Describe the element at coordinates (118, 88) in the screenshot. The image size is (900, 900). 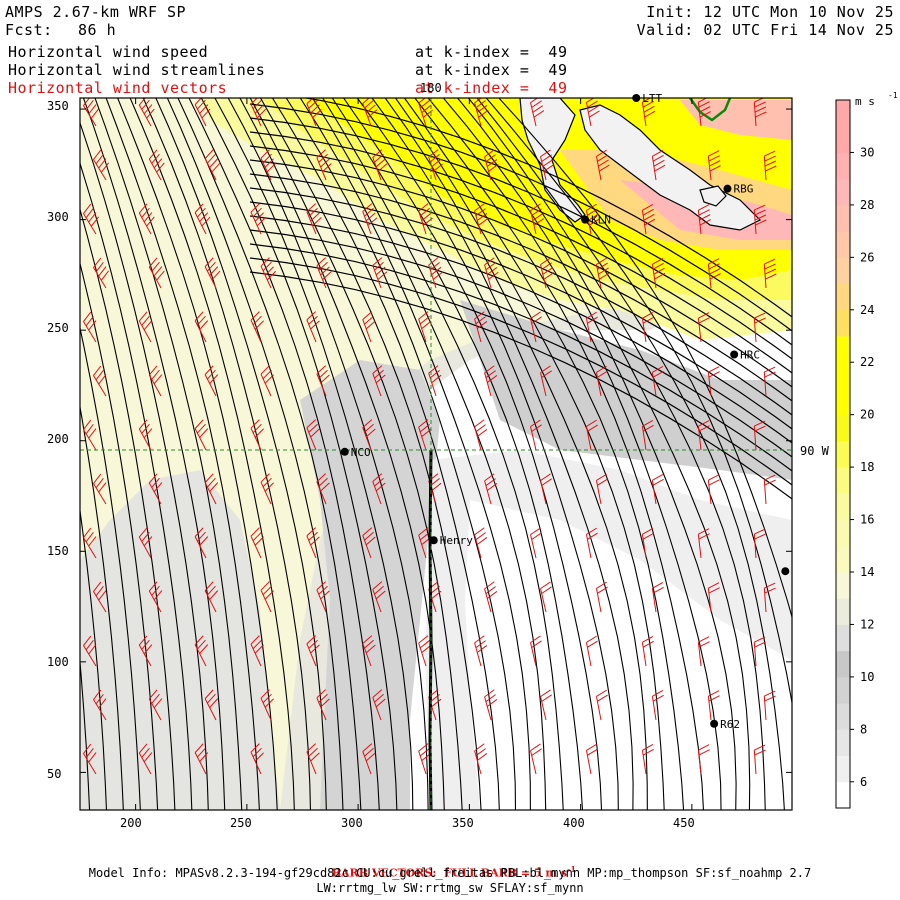
I see `field-name-vectors: Horizontal wind vectors` at that location.